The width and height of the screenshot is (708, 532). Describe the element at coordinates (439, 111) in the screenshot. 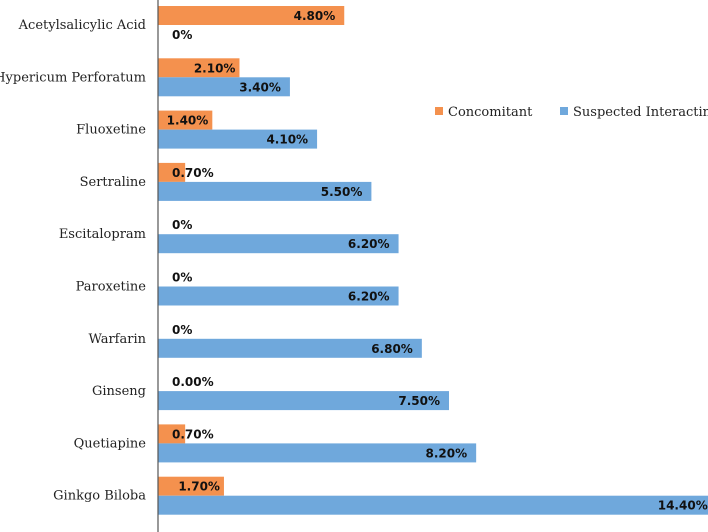

I see `legend-swatch-concomitant` at that location.